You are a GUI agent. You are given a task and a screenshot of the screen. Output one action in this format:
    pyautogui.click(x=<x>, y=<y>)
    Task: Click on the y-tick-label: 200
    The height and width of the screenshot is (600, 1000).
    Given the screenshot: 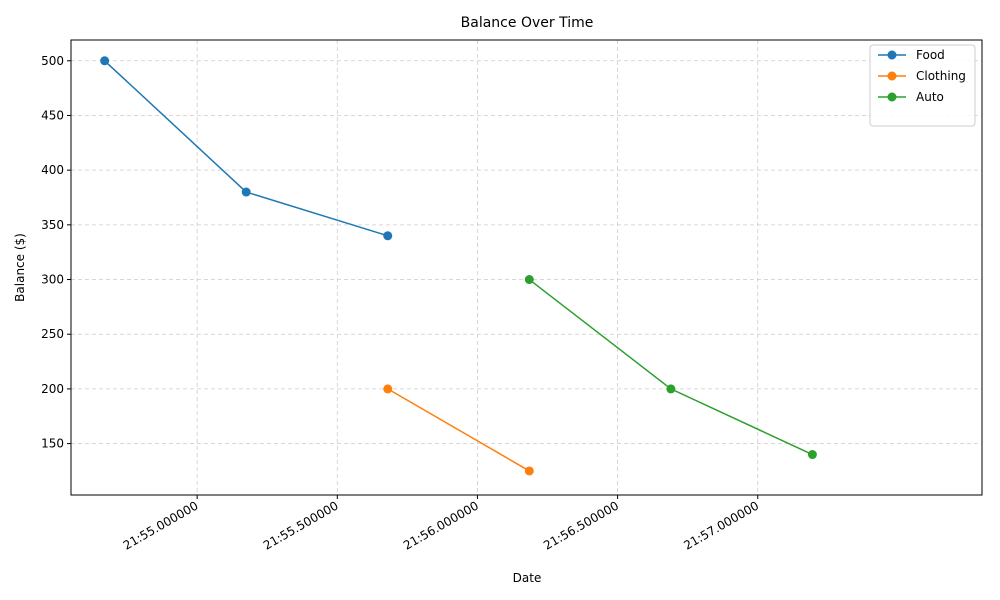 What is the action you would take?
    pyautogui.click(x=52, y=389)
    